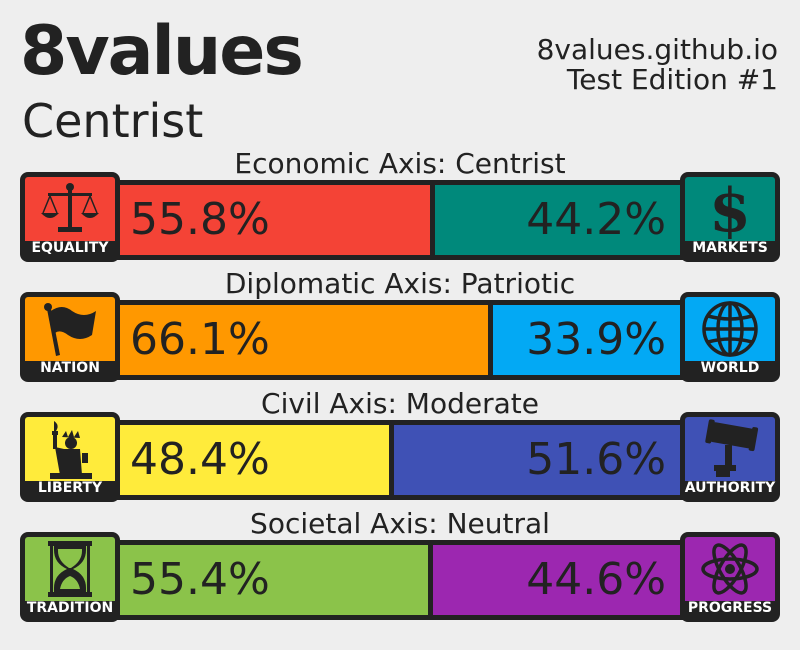 This screenshot has width=800, height=650. Describe the element at coordinates (200, 579) in the screenshot. I see `value-label-tradition: 55.4%` at that location.